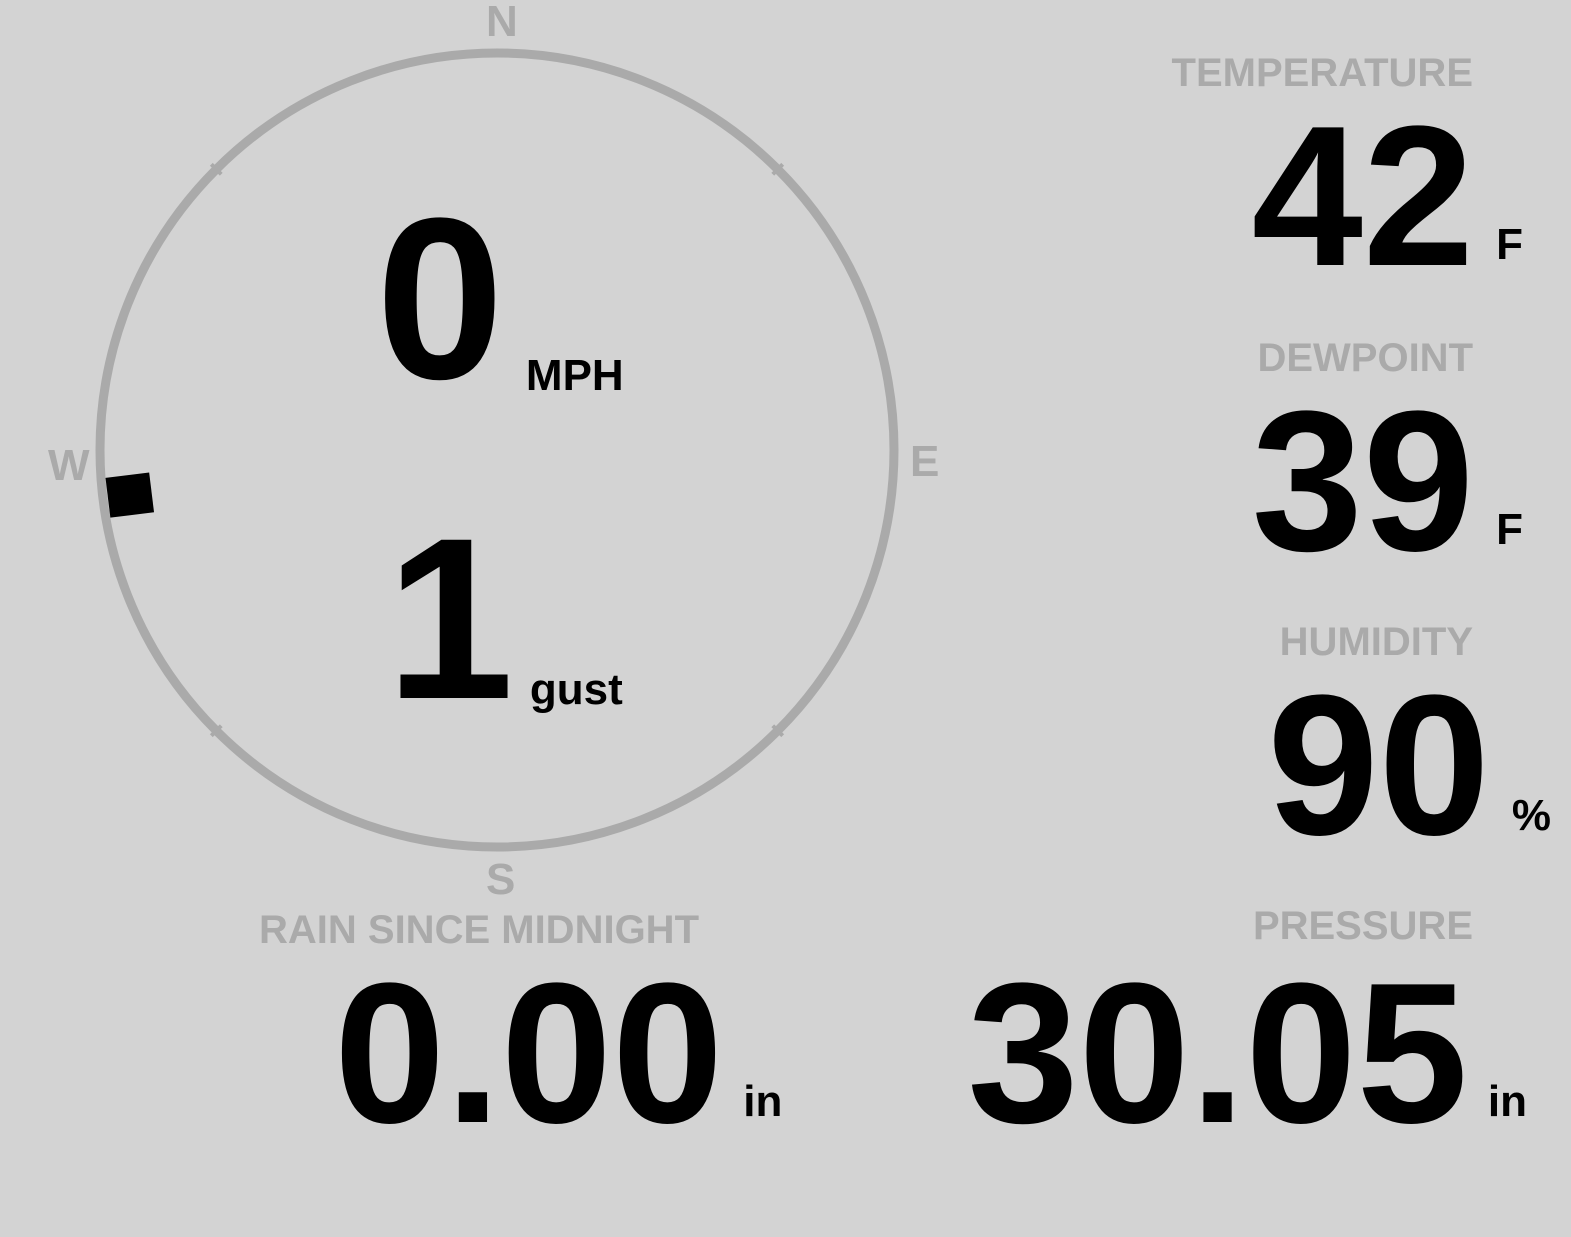  Describe the element at coordinates (450, 618) in the screenshot. I see `wind-gust-value: 1` at that location.